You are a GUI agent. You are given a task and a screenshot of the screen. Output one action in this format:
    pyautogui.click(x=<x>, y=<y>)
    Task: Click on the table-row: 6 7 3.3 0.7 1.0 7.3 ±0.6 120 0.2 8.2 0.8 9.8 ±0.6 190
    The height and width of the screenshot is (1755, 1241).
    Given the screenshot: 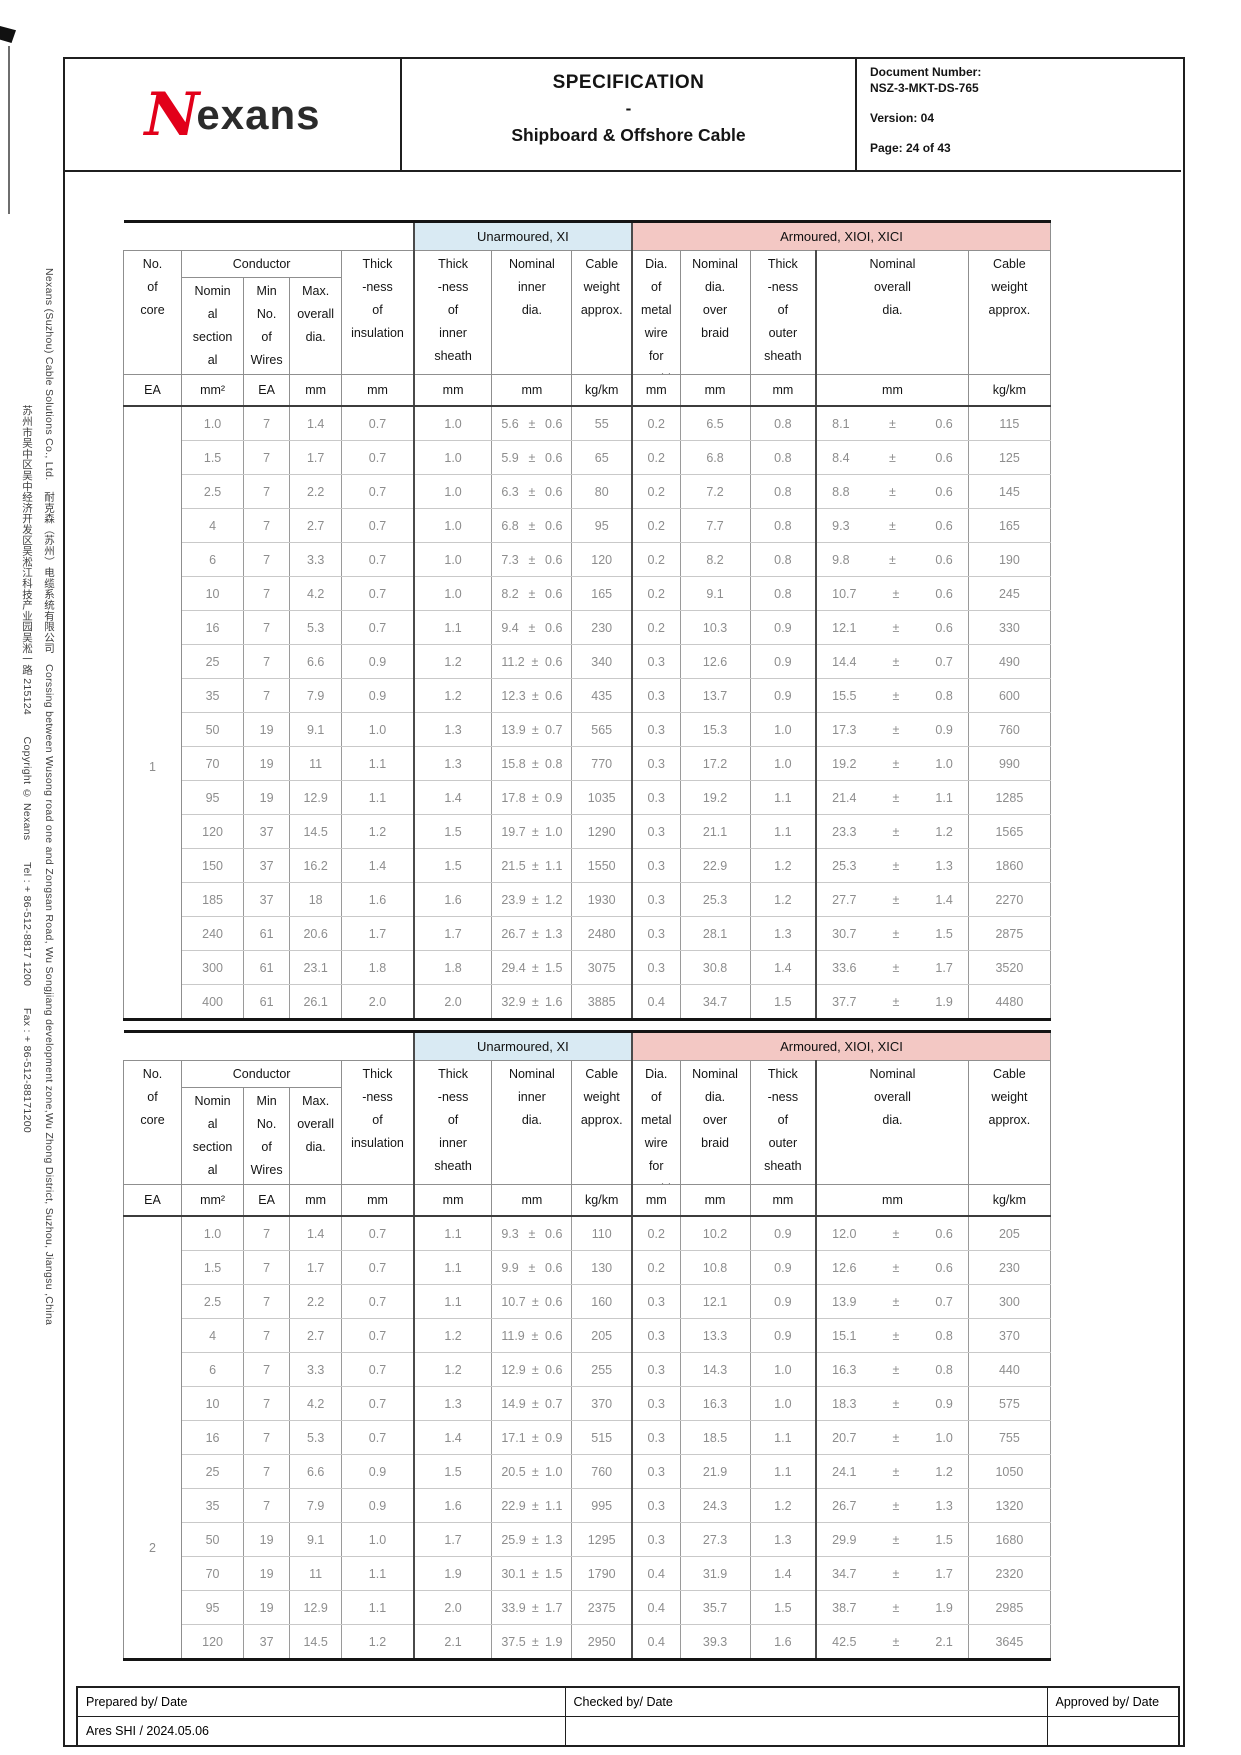 What is the action you would take?
    pyautogui.click(x=588, y=559)
    